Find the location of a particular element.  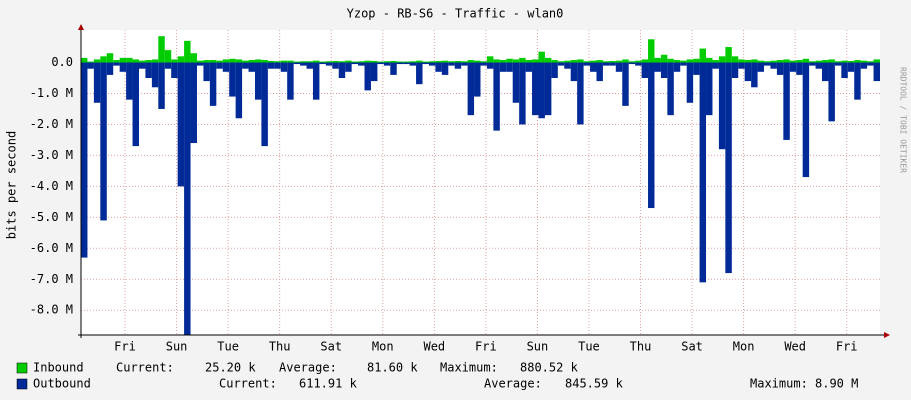

stat-value: 25.20 k is located at coordinates (230, 368).